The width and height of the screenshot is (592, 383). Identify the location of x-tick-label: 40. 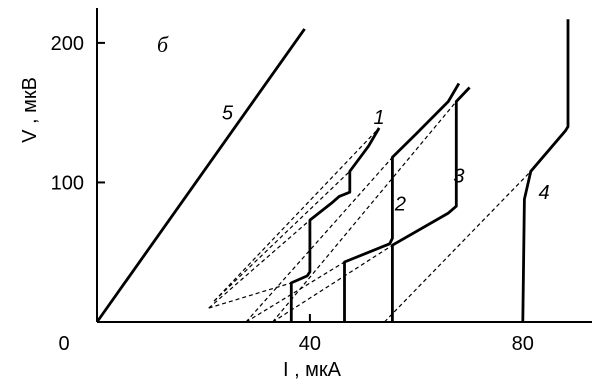
(310, 344).